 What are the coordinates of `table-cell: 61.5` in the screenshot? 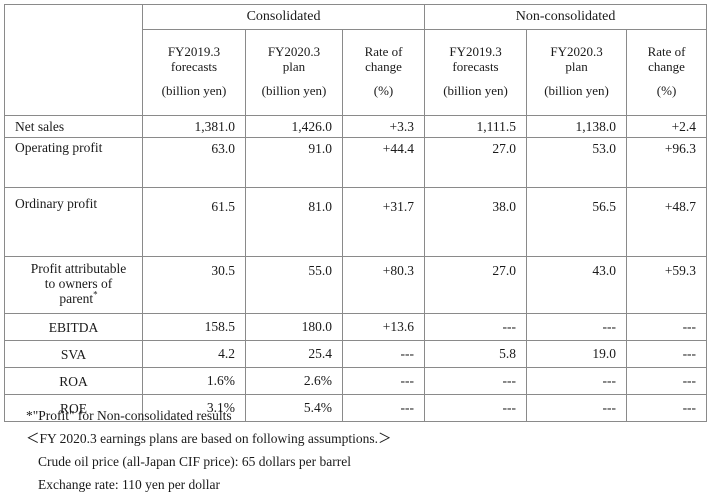 It's located at (194, 222).